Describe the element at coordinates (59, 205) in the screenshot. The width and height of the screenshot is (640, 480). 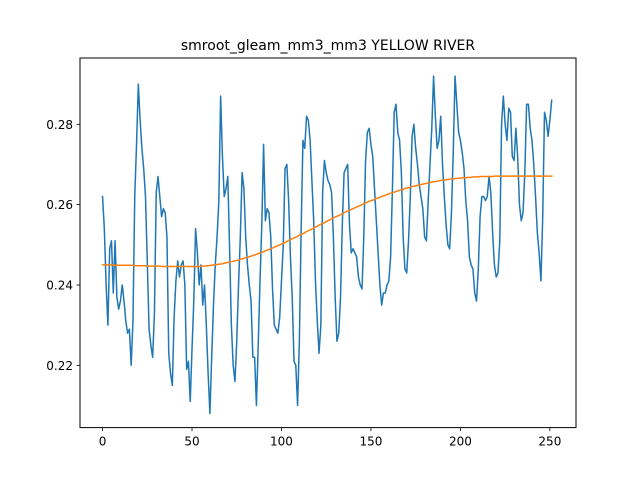
I see `y-tick-label: 0.26` at that location.